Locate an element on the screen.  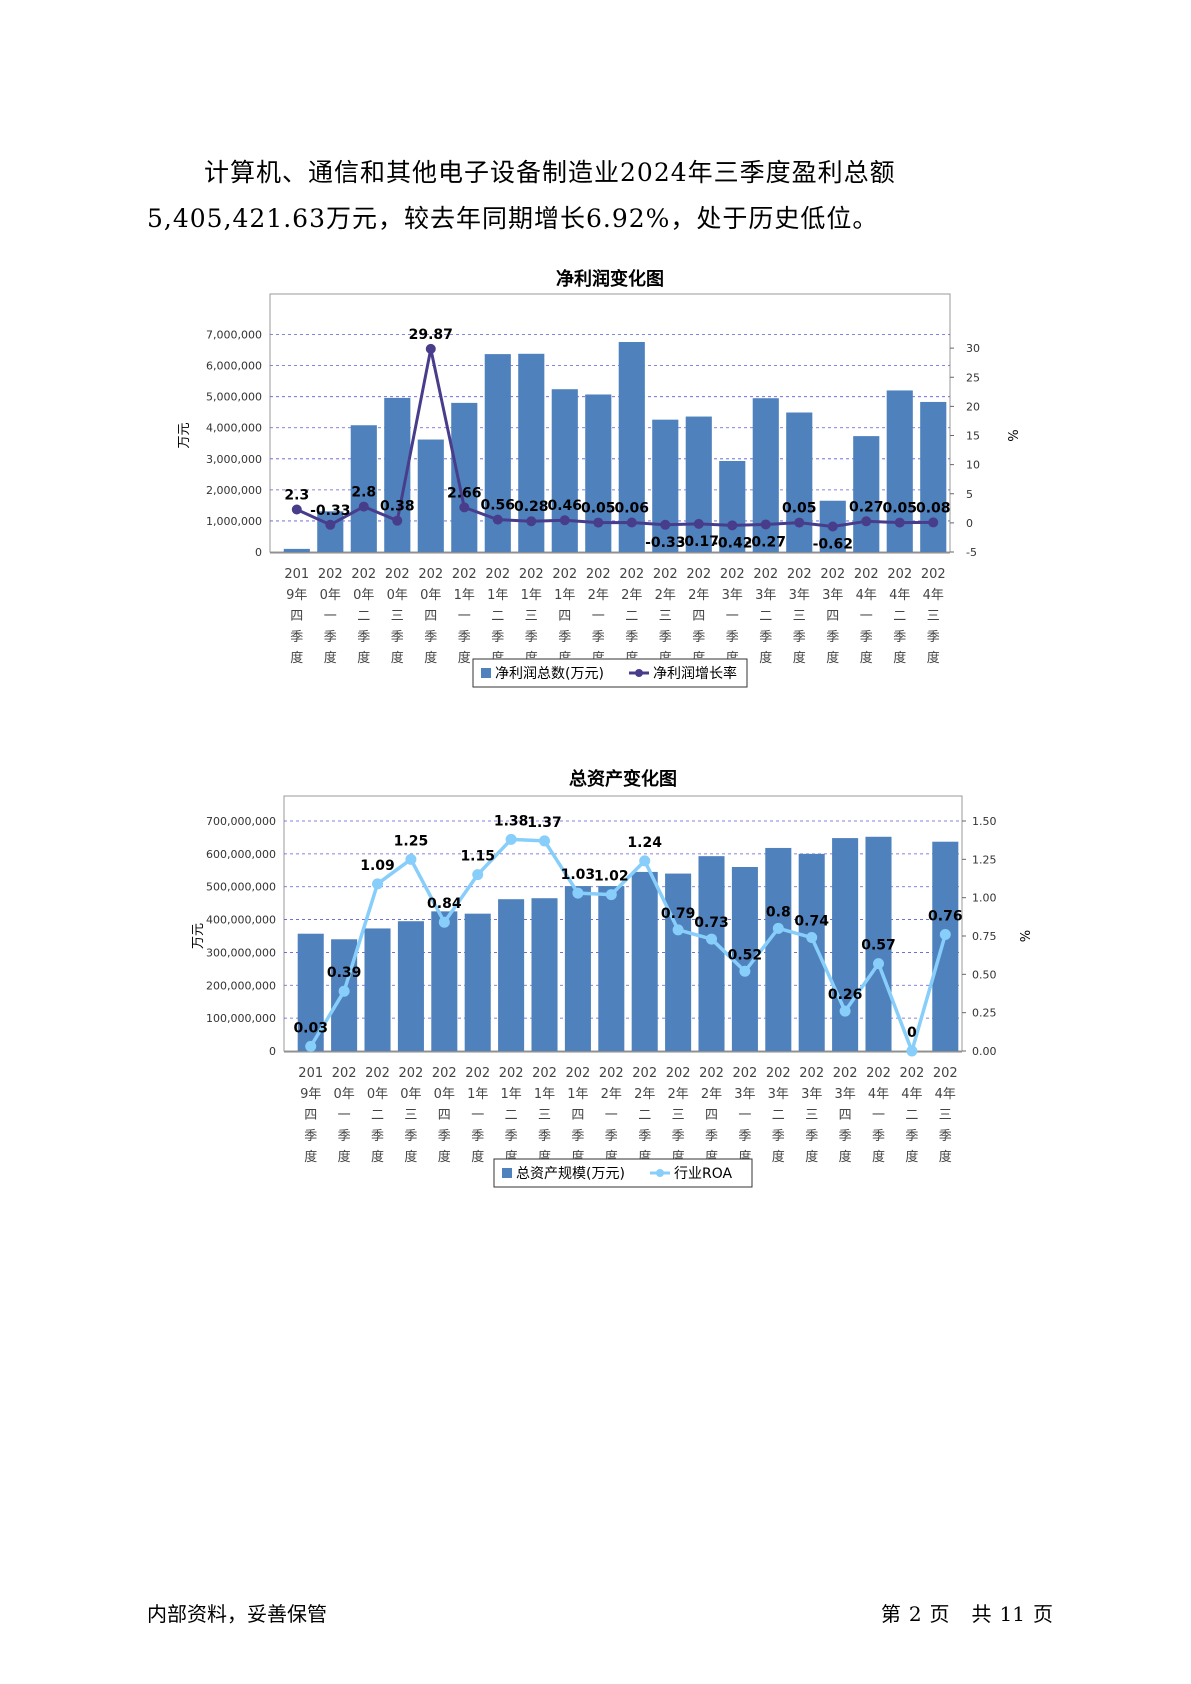
legend-line-marker is located at coordinates (660, 1173).